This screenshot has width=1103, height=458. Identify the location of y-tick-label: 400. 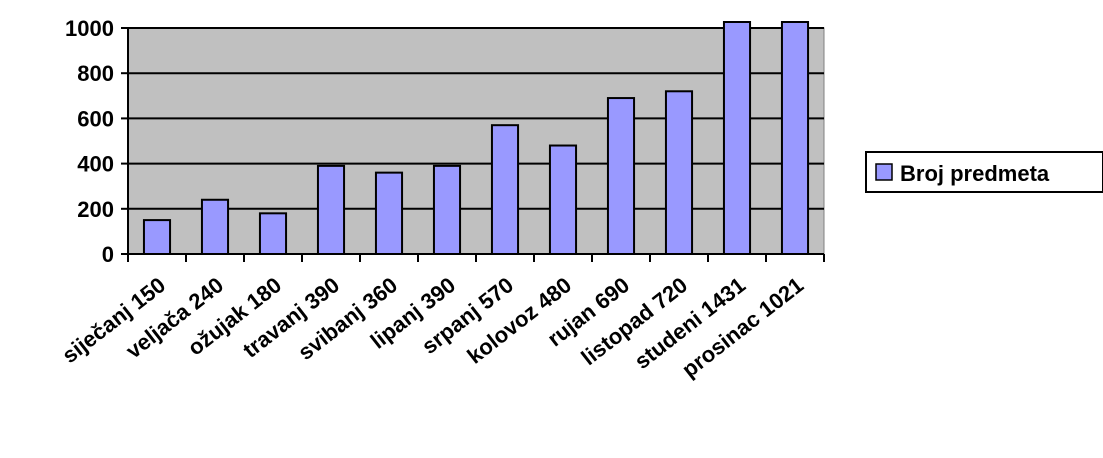
(95, 164).